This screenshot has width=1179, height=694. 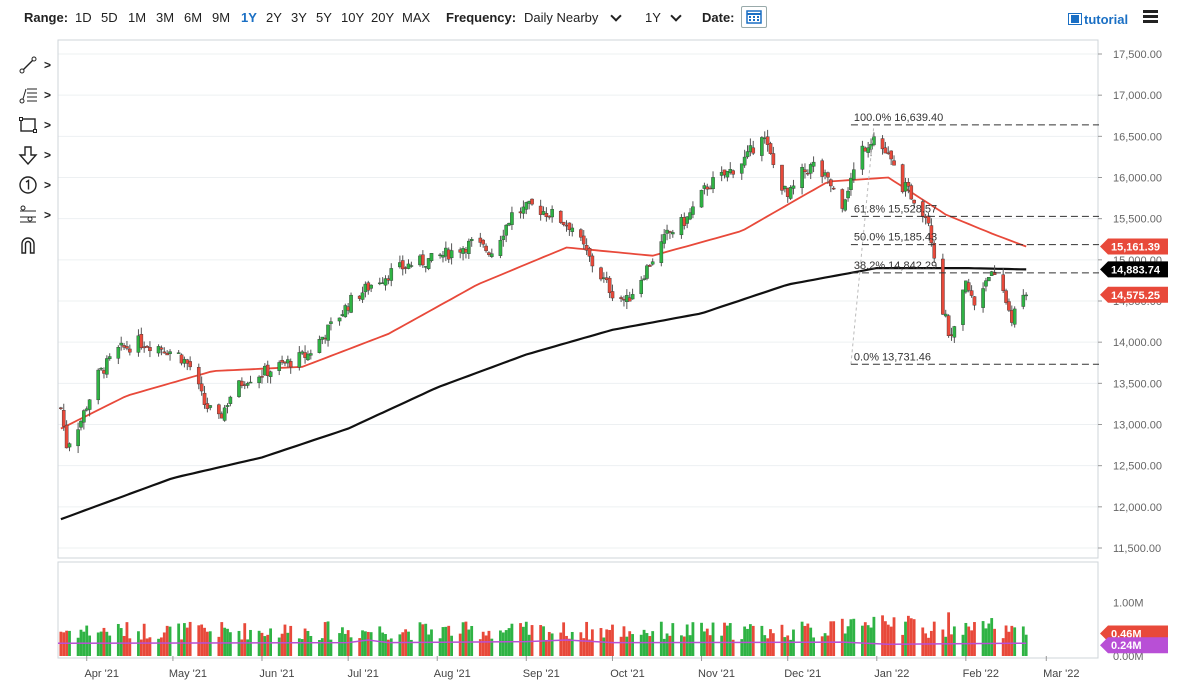 What do you see at coordinates (34, 157) in the screenshot?
I see `arrow-tool: >` at bounding box center [34, 157].